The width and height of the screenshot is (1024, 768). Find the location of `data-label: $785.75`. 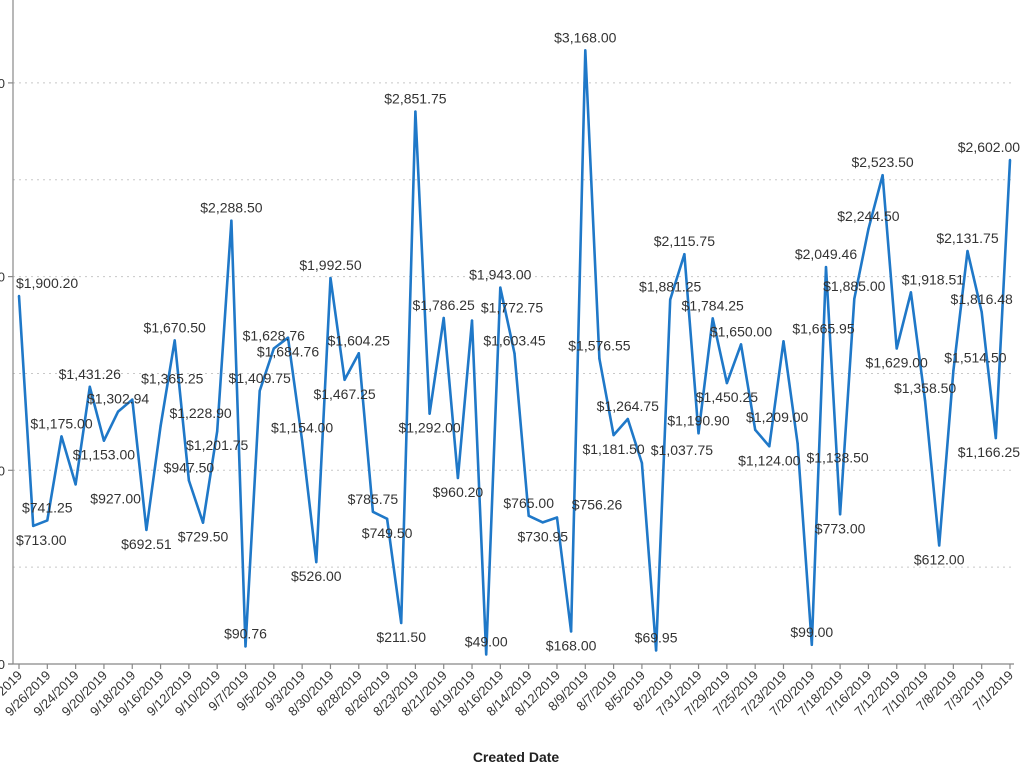

data-label: $785.75 is located at coordinates (373, 499).